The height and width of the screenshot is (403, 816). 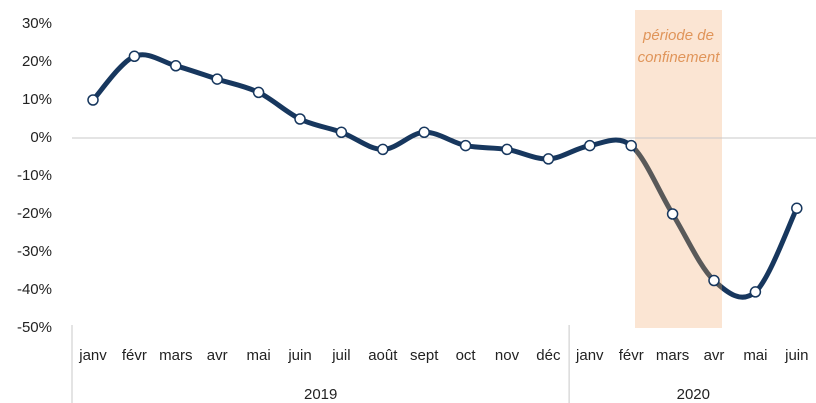 What do you see at coordinates (34, 175) in the screenshot?
I see `y-tick-label: -10%` at bounding box center [34, 175].